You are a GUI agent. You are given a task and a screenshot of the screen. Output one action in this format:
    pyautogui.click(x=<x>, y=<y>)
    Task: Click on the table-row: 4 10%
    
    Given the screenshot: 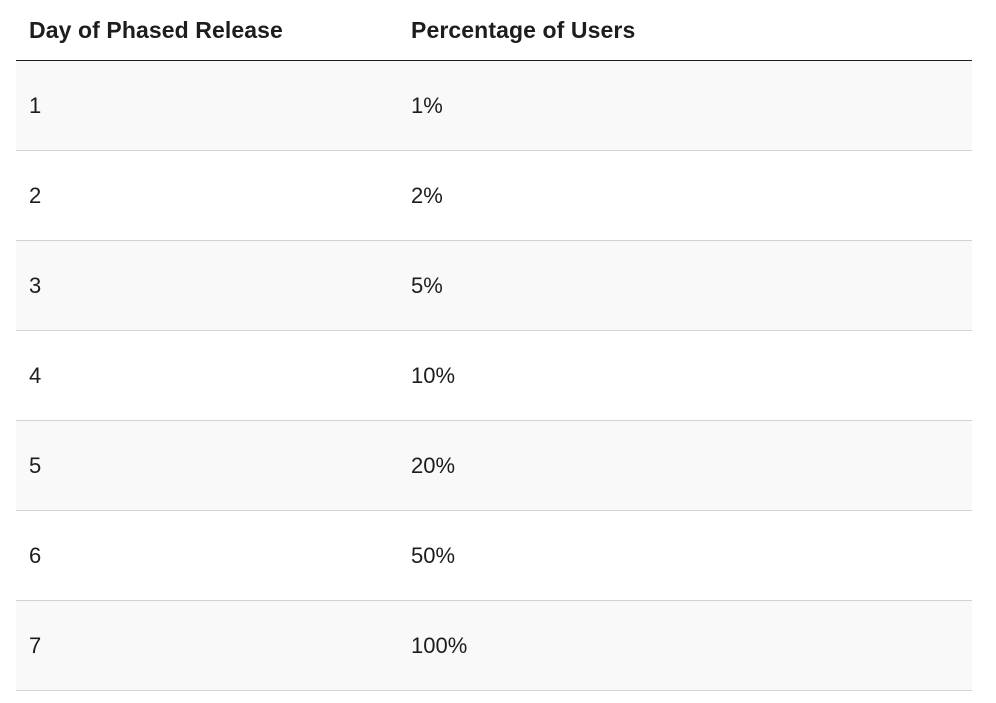 What is the action you would take?
    pyautogui.click(x=494, y=375)
    